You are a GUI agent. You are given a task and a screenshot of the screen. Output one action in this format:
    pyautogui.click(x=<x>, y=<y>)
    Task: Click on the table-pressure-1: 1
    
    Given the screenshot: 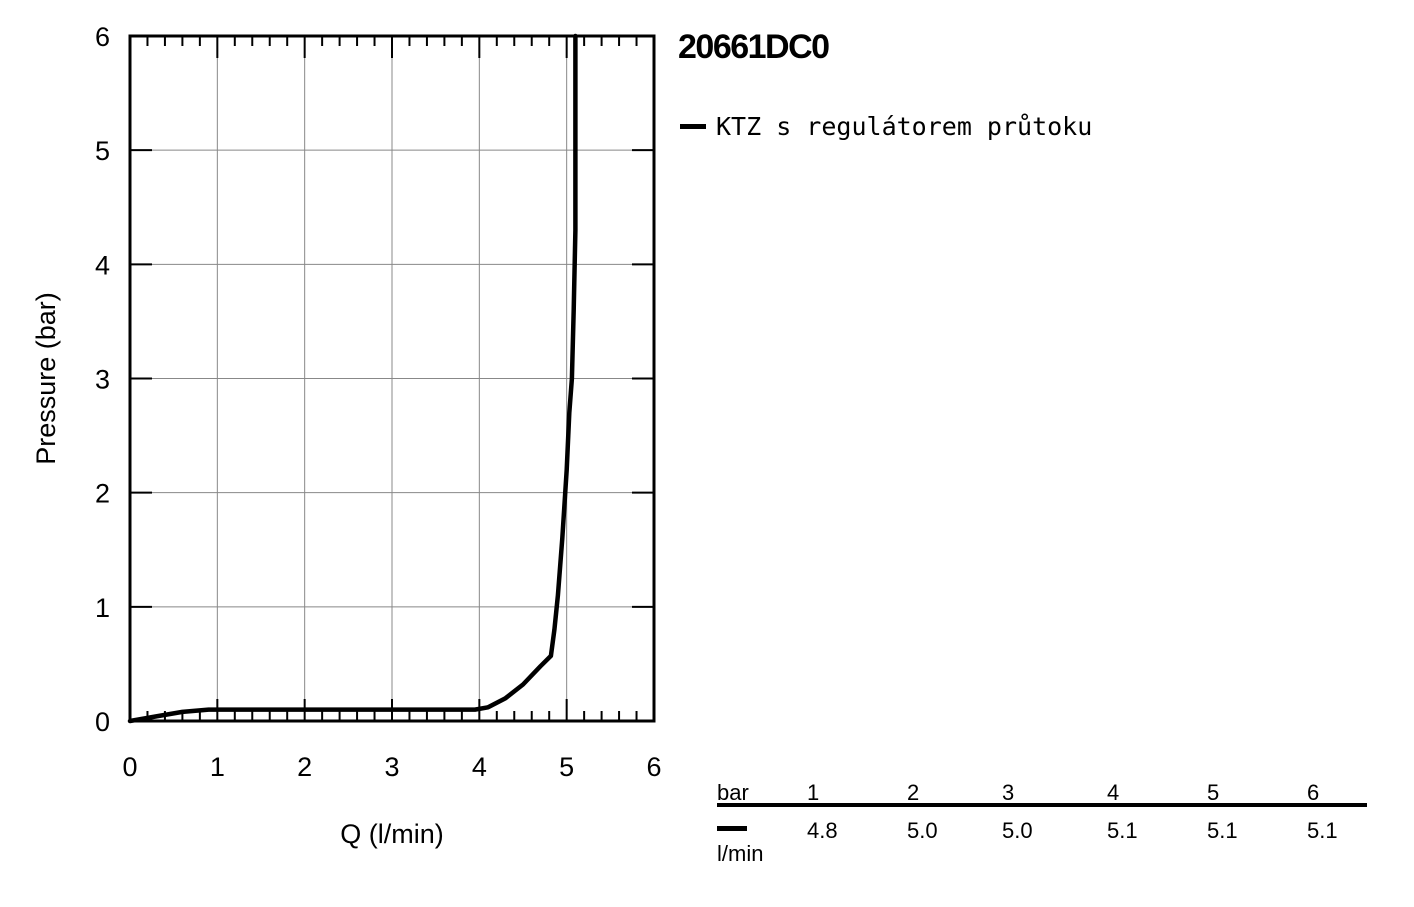 What is the action you would take?
    pyautogui.click(x=813, y=792)
    